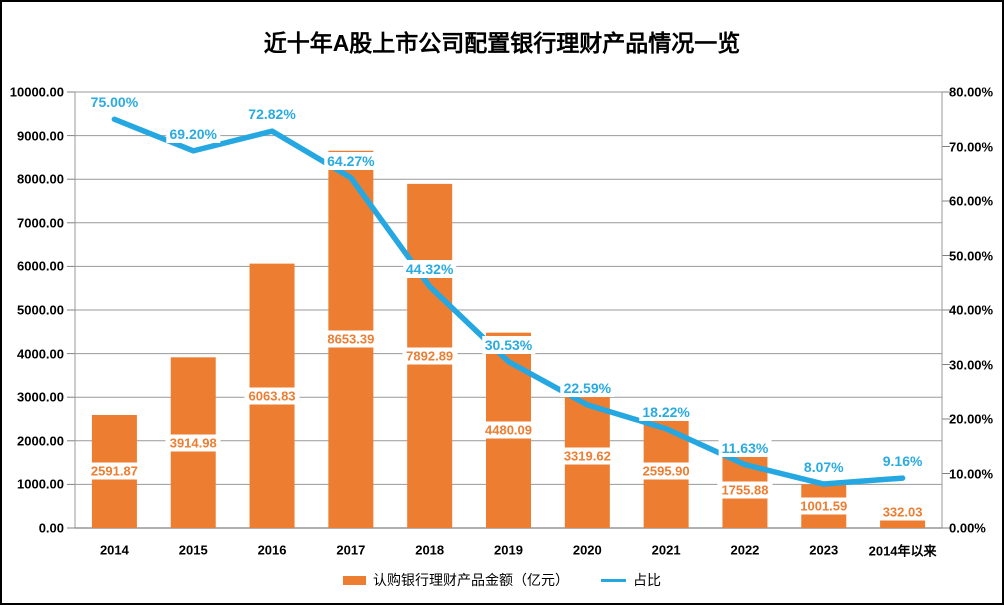 This screenshot has width=1004, height=605. I want to click on chart-title: 近十年A股上市公司配置银行理财产品情况一览, so click(502, 43).